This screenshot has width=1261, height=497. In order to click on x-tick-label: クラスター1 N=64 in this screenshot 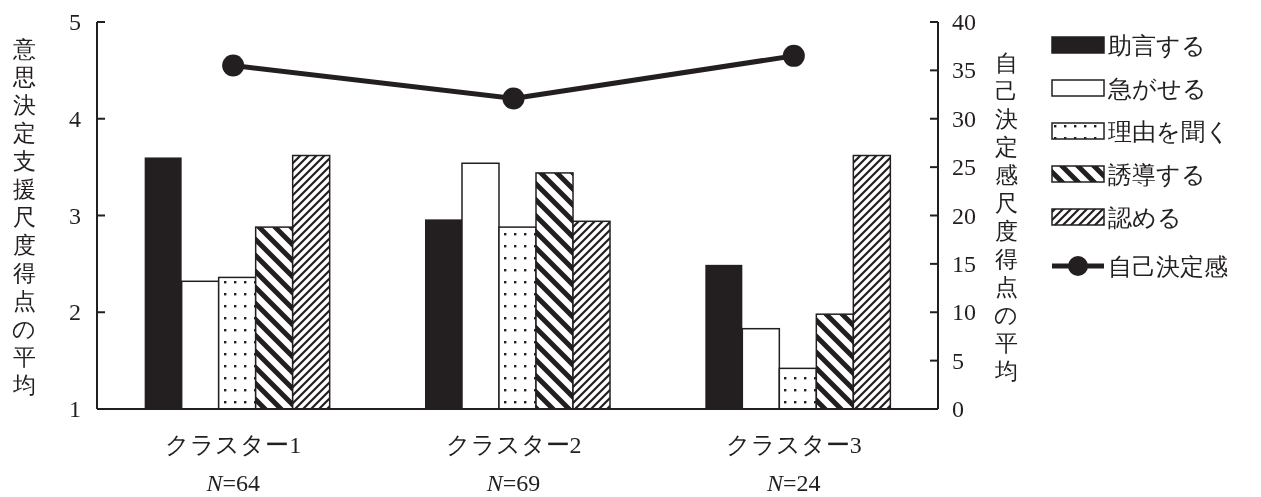, I will do `click(233, 464)`.